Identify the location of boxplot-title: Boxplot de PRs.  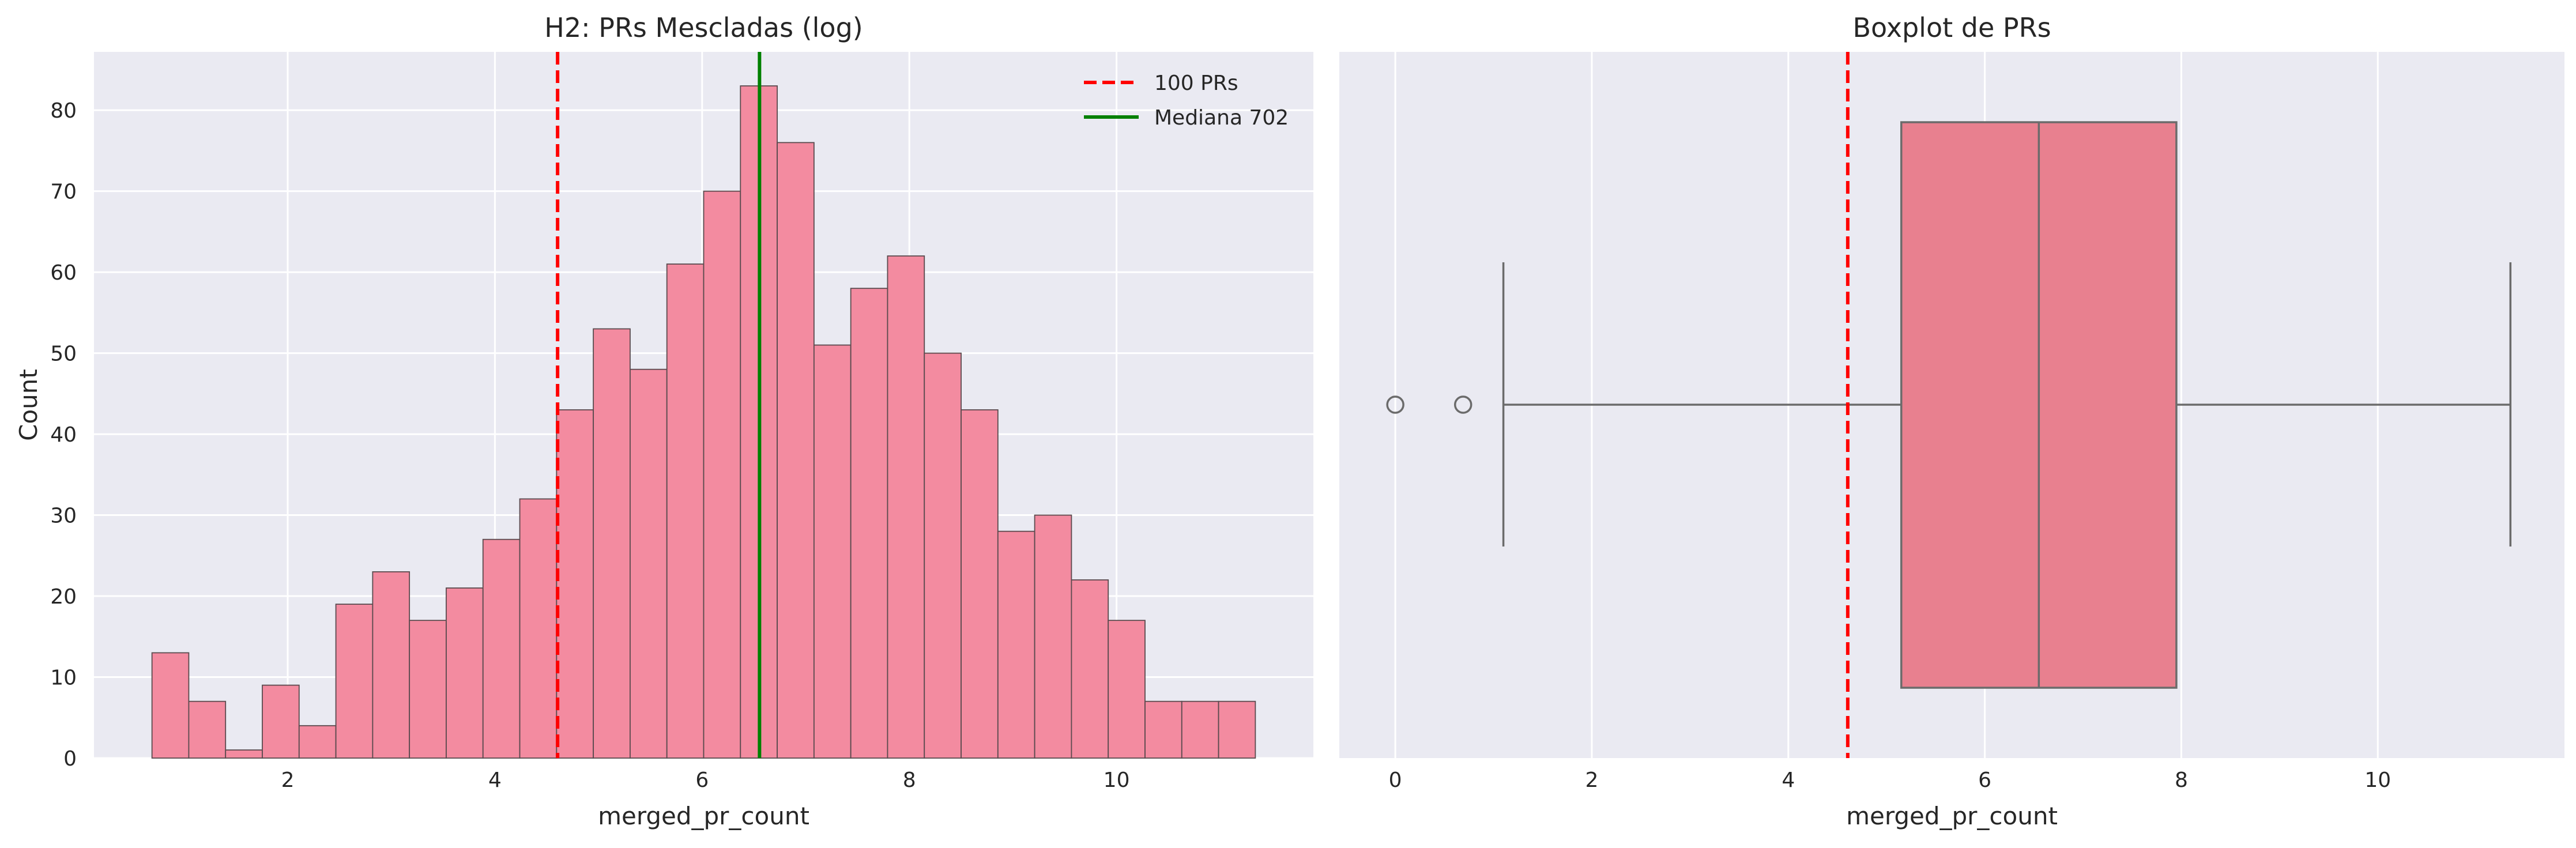
(1951, 28).